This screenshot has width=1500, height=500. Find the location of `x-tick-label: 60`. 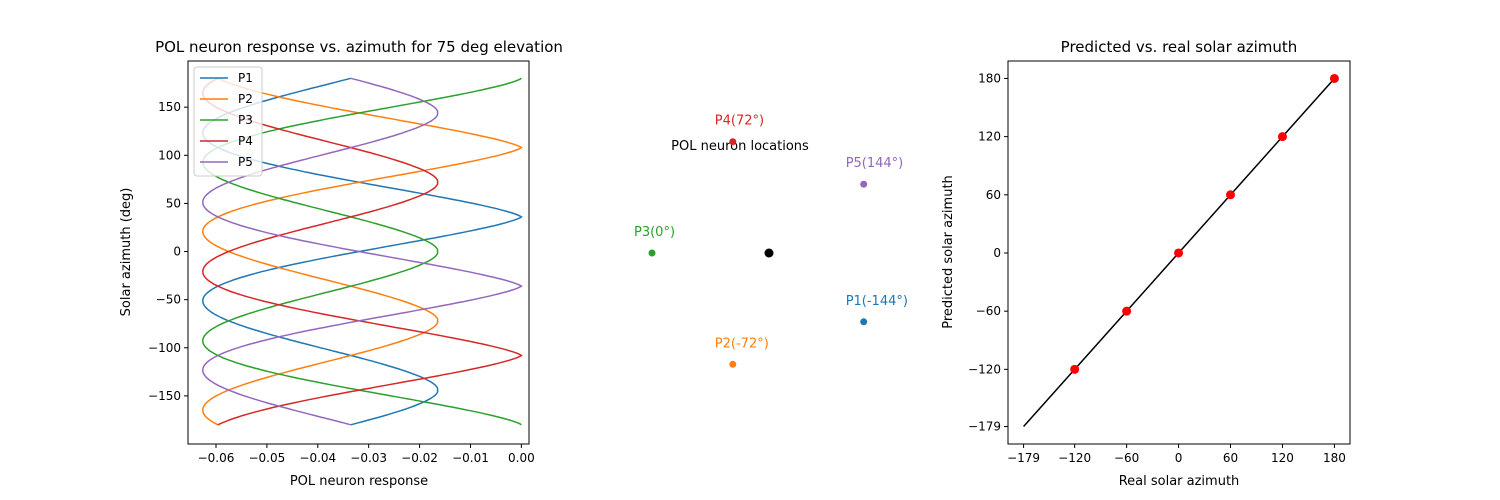

x-tick-label: 60 is located at coordinates (1230, 458).